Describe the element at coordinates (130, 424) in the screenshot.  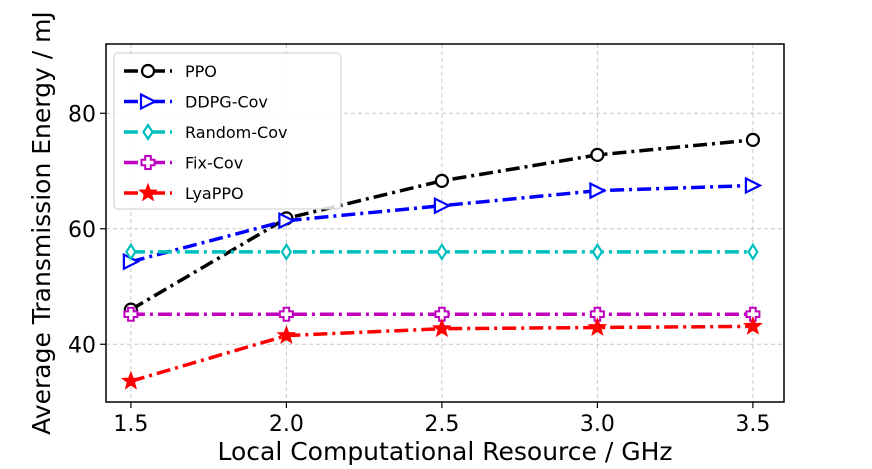
I see `x-tick-label: 1.5` at that location.